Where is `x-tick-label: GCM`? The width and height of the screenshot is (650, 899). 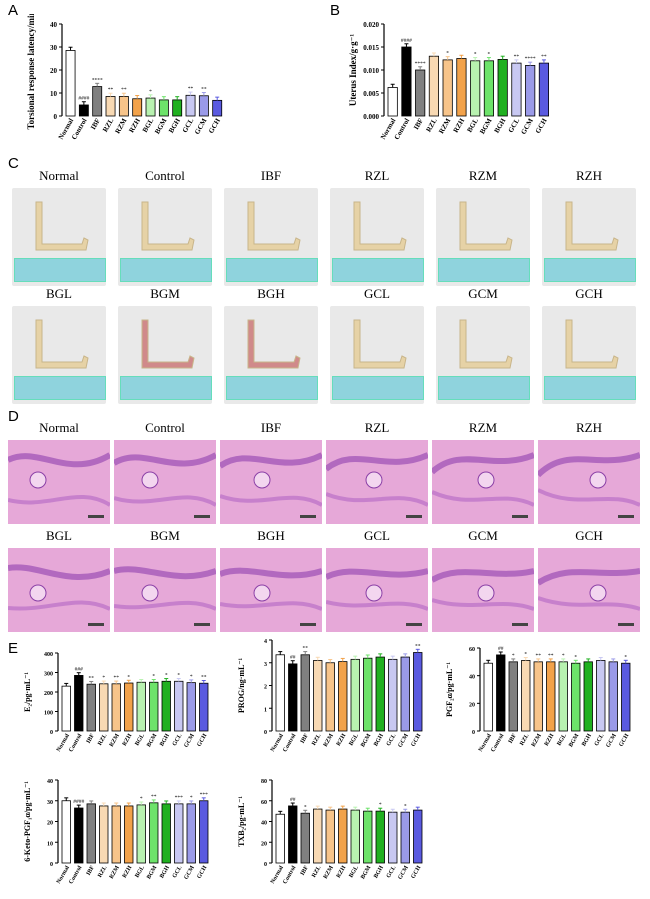
x-tick-label: GCM is located at coordinates (201, 126).